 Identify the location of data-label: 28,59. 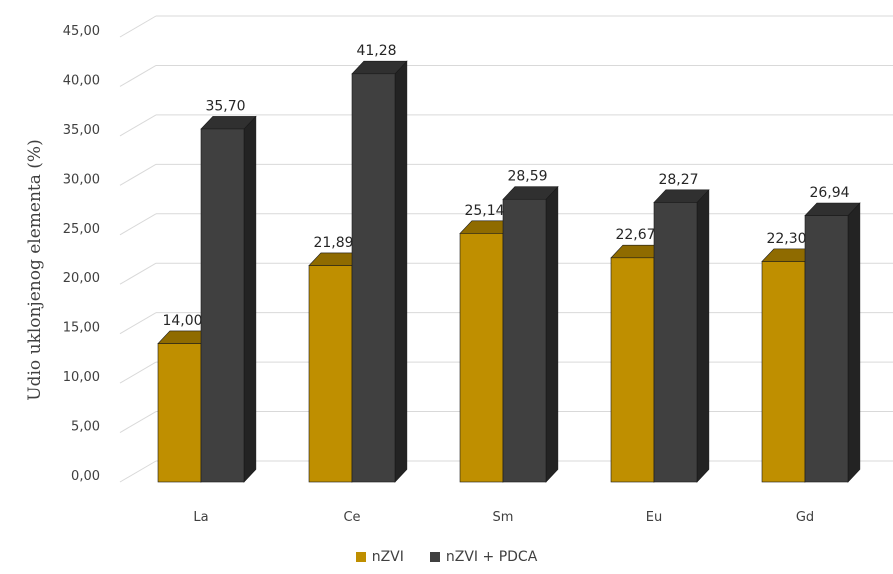
(527, 177).